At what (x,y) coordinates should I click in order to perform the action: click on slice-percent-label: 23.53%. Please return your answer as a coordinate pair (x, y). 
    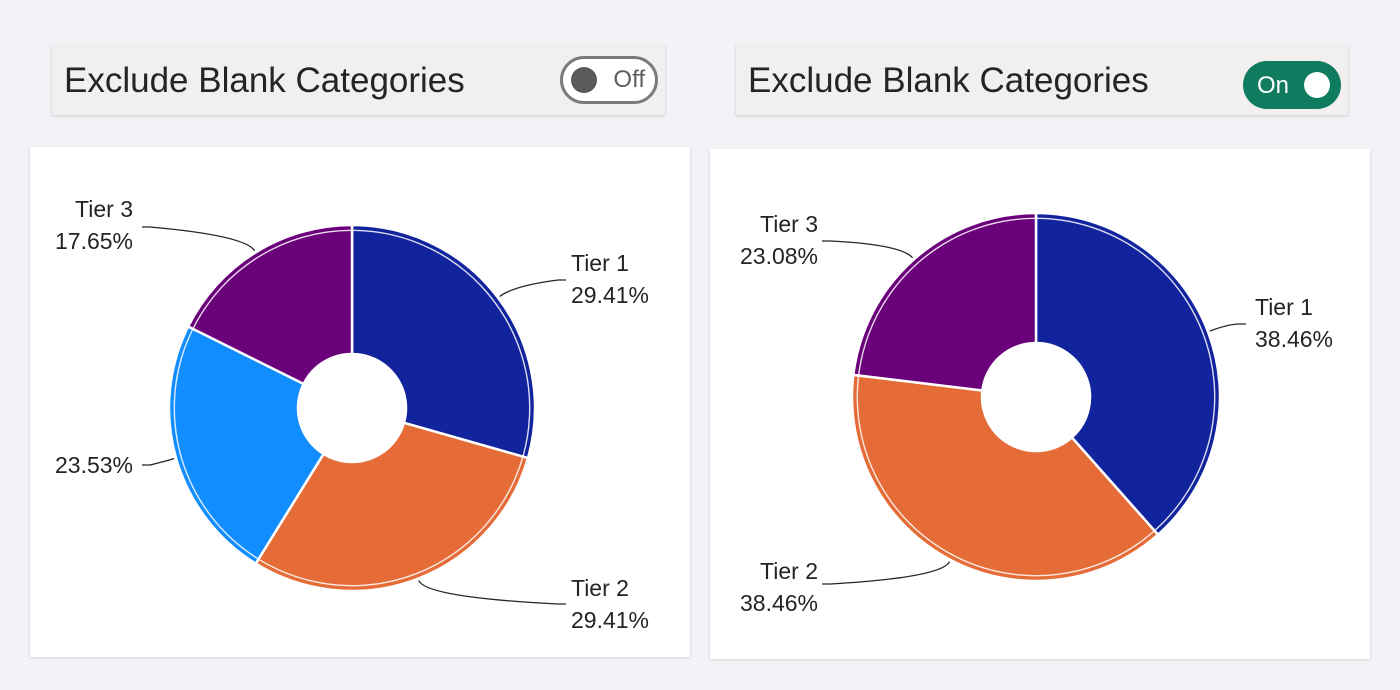
    Looking at the image, I should click on (94, 465).